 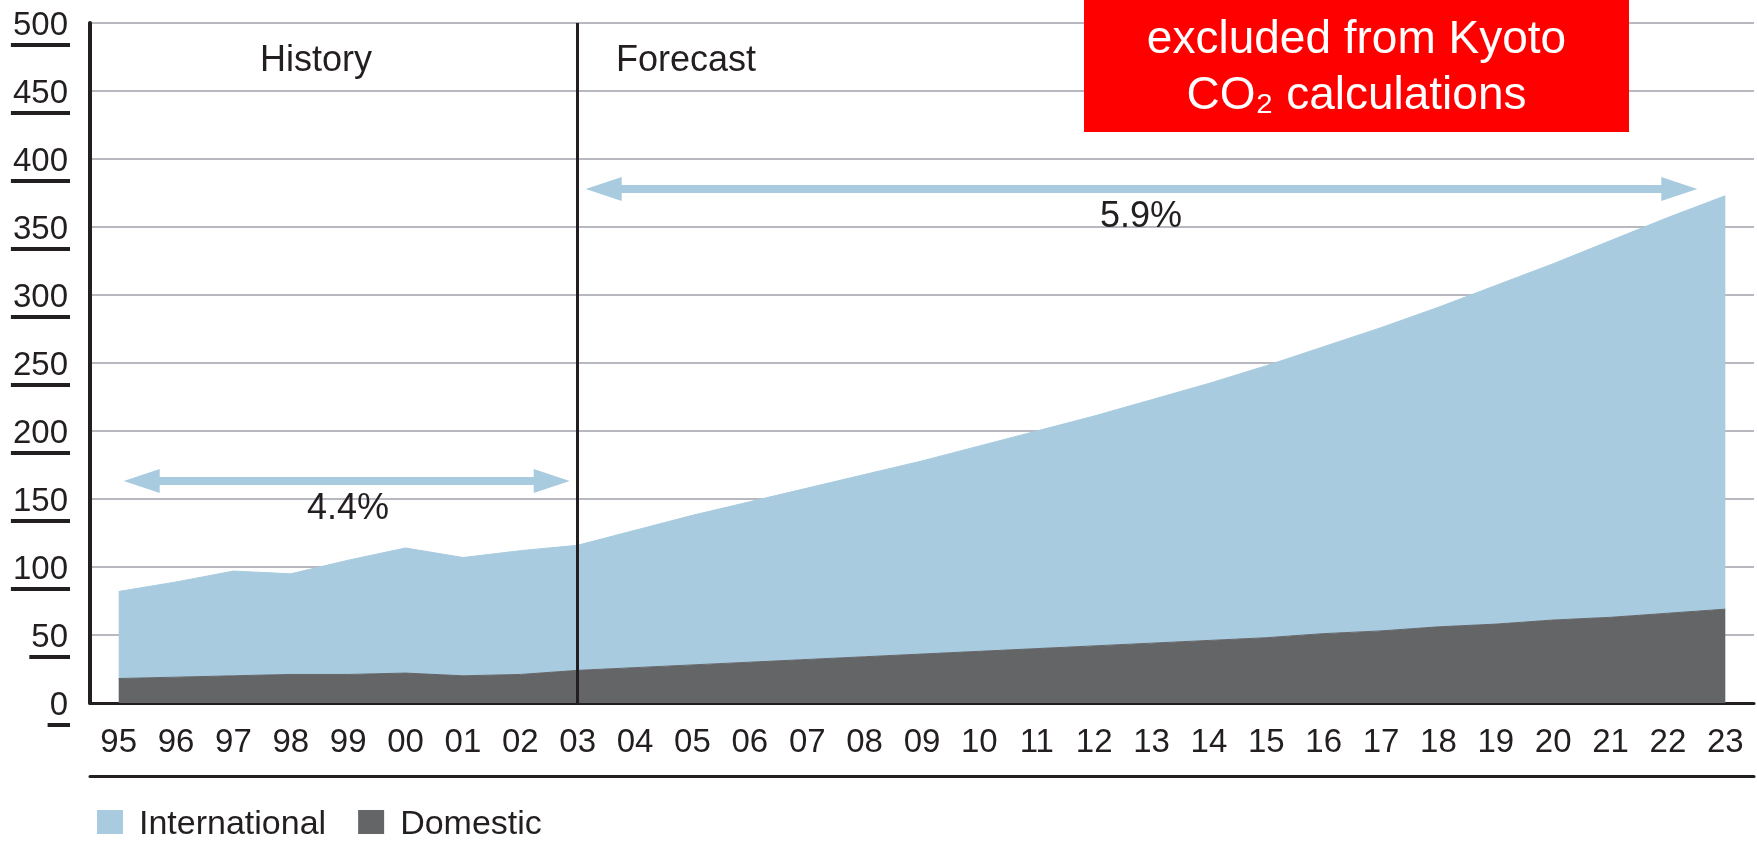 What do you see at coordinates (692, 740) in the screenshot?
I see `x-tick-label: 05` at bounding box center [692, 740].